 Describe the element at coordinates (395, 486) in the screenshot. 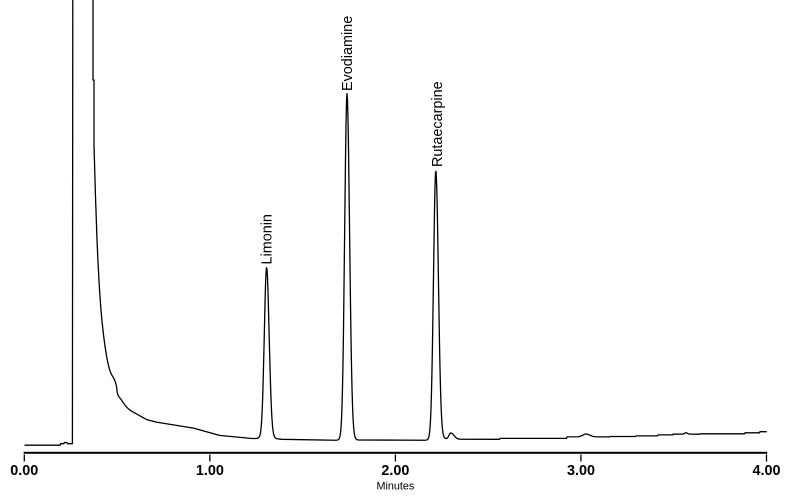

I see `svg-text: Minutes` at that location.